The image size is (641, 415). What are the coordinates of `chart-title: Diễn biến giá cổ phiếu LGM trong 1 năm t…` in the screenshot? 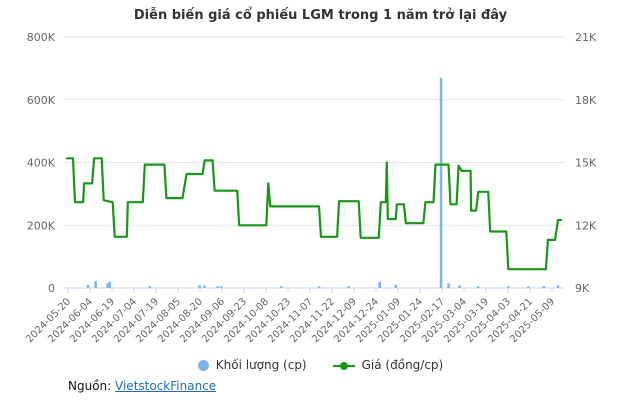 It's located at (320, 15).